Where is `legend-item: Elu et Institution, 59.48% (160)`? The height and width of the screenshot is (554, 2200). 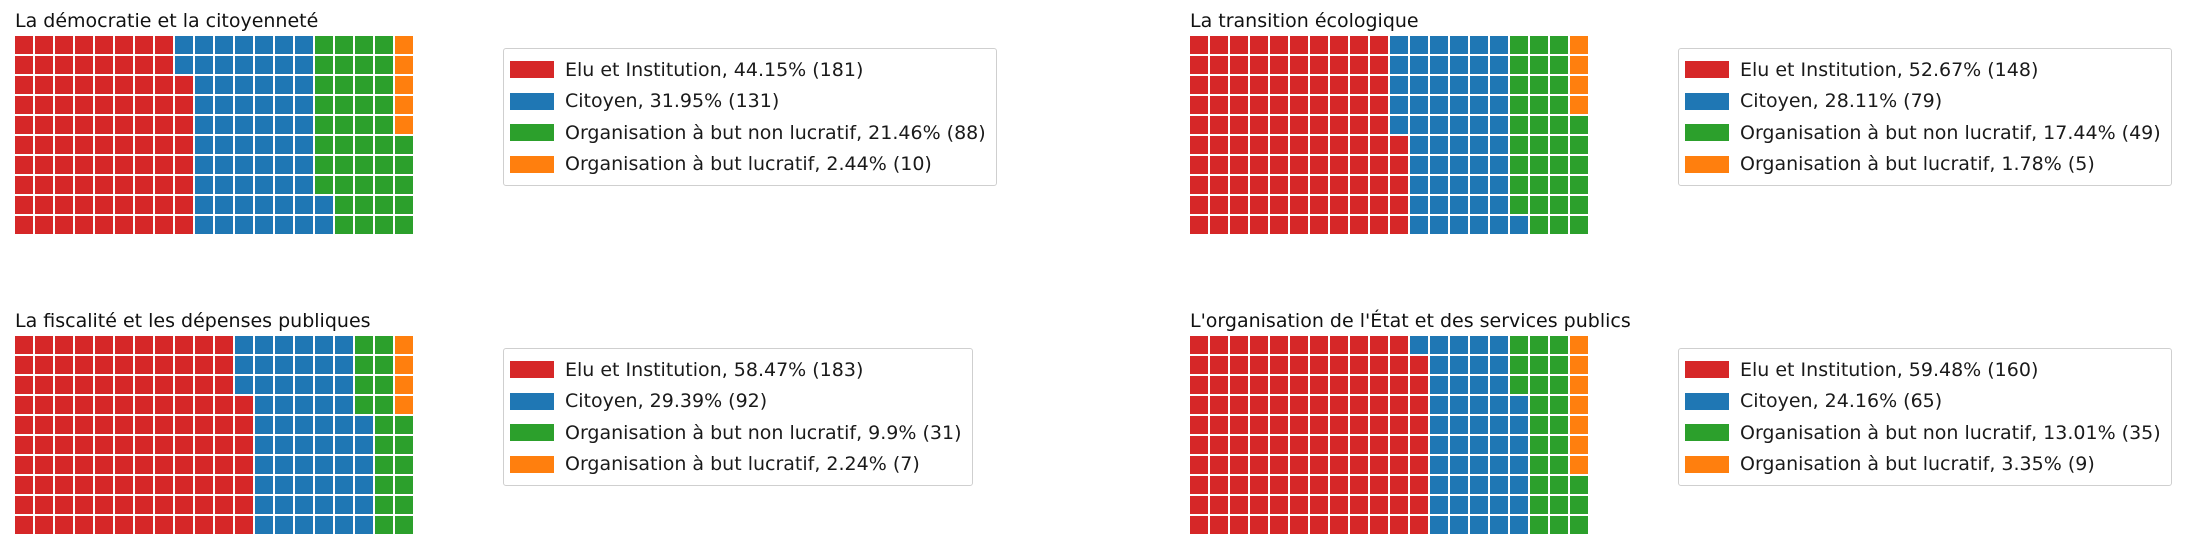
legend-item: Elu et Institution, 59.48% (160) is located at coordinates (1923, 370).